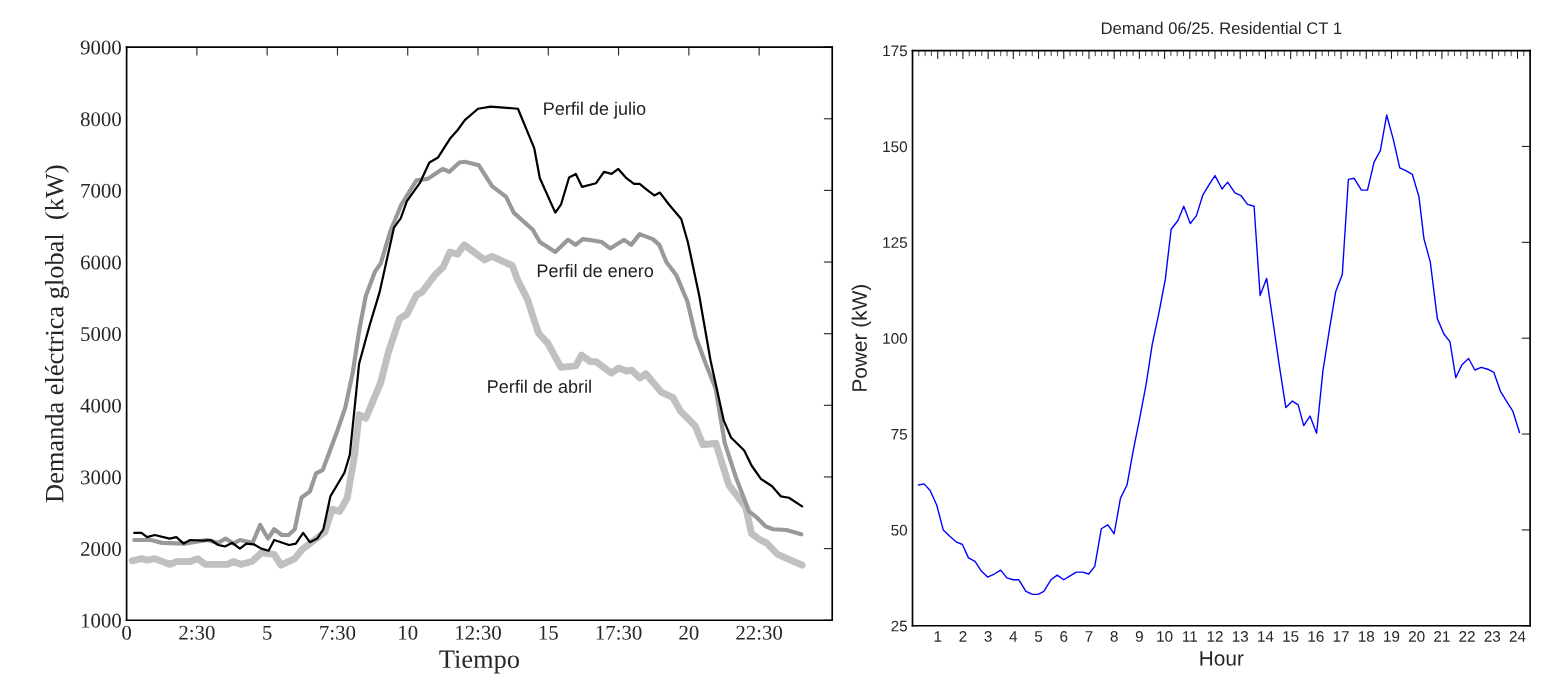  What do you see at coordinates (1215, 636) in the screenshot?
I see `x-tick-label: 12` at bounding box center [1215, 636].